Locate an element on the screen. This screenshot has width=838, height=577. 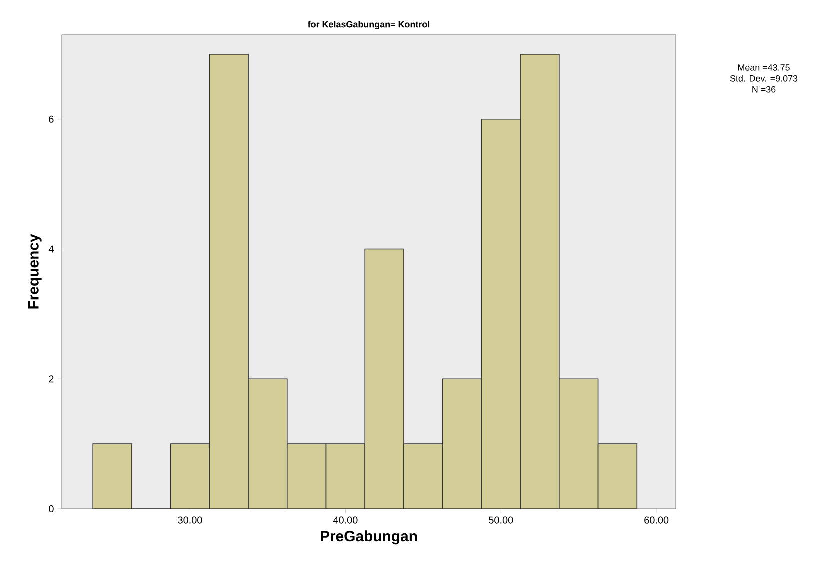
x-tick-label: 50.00 is located at coordinates (501, 520).